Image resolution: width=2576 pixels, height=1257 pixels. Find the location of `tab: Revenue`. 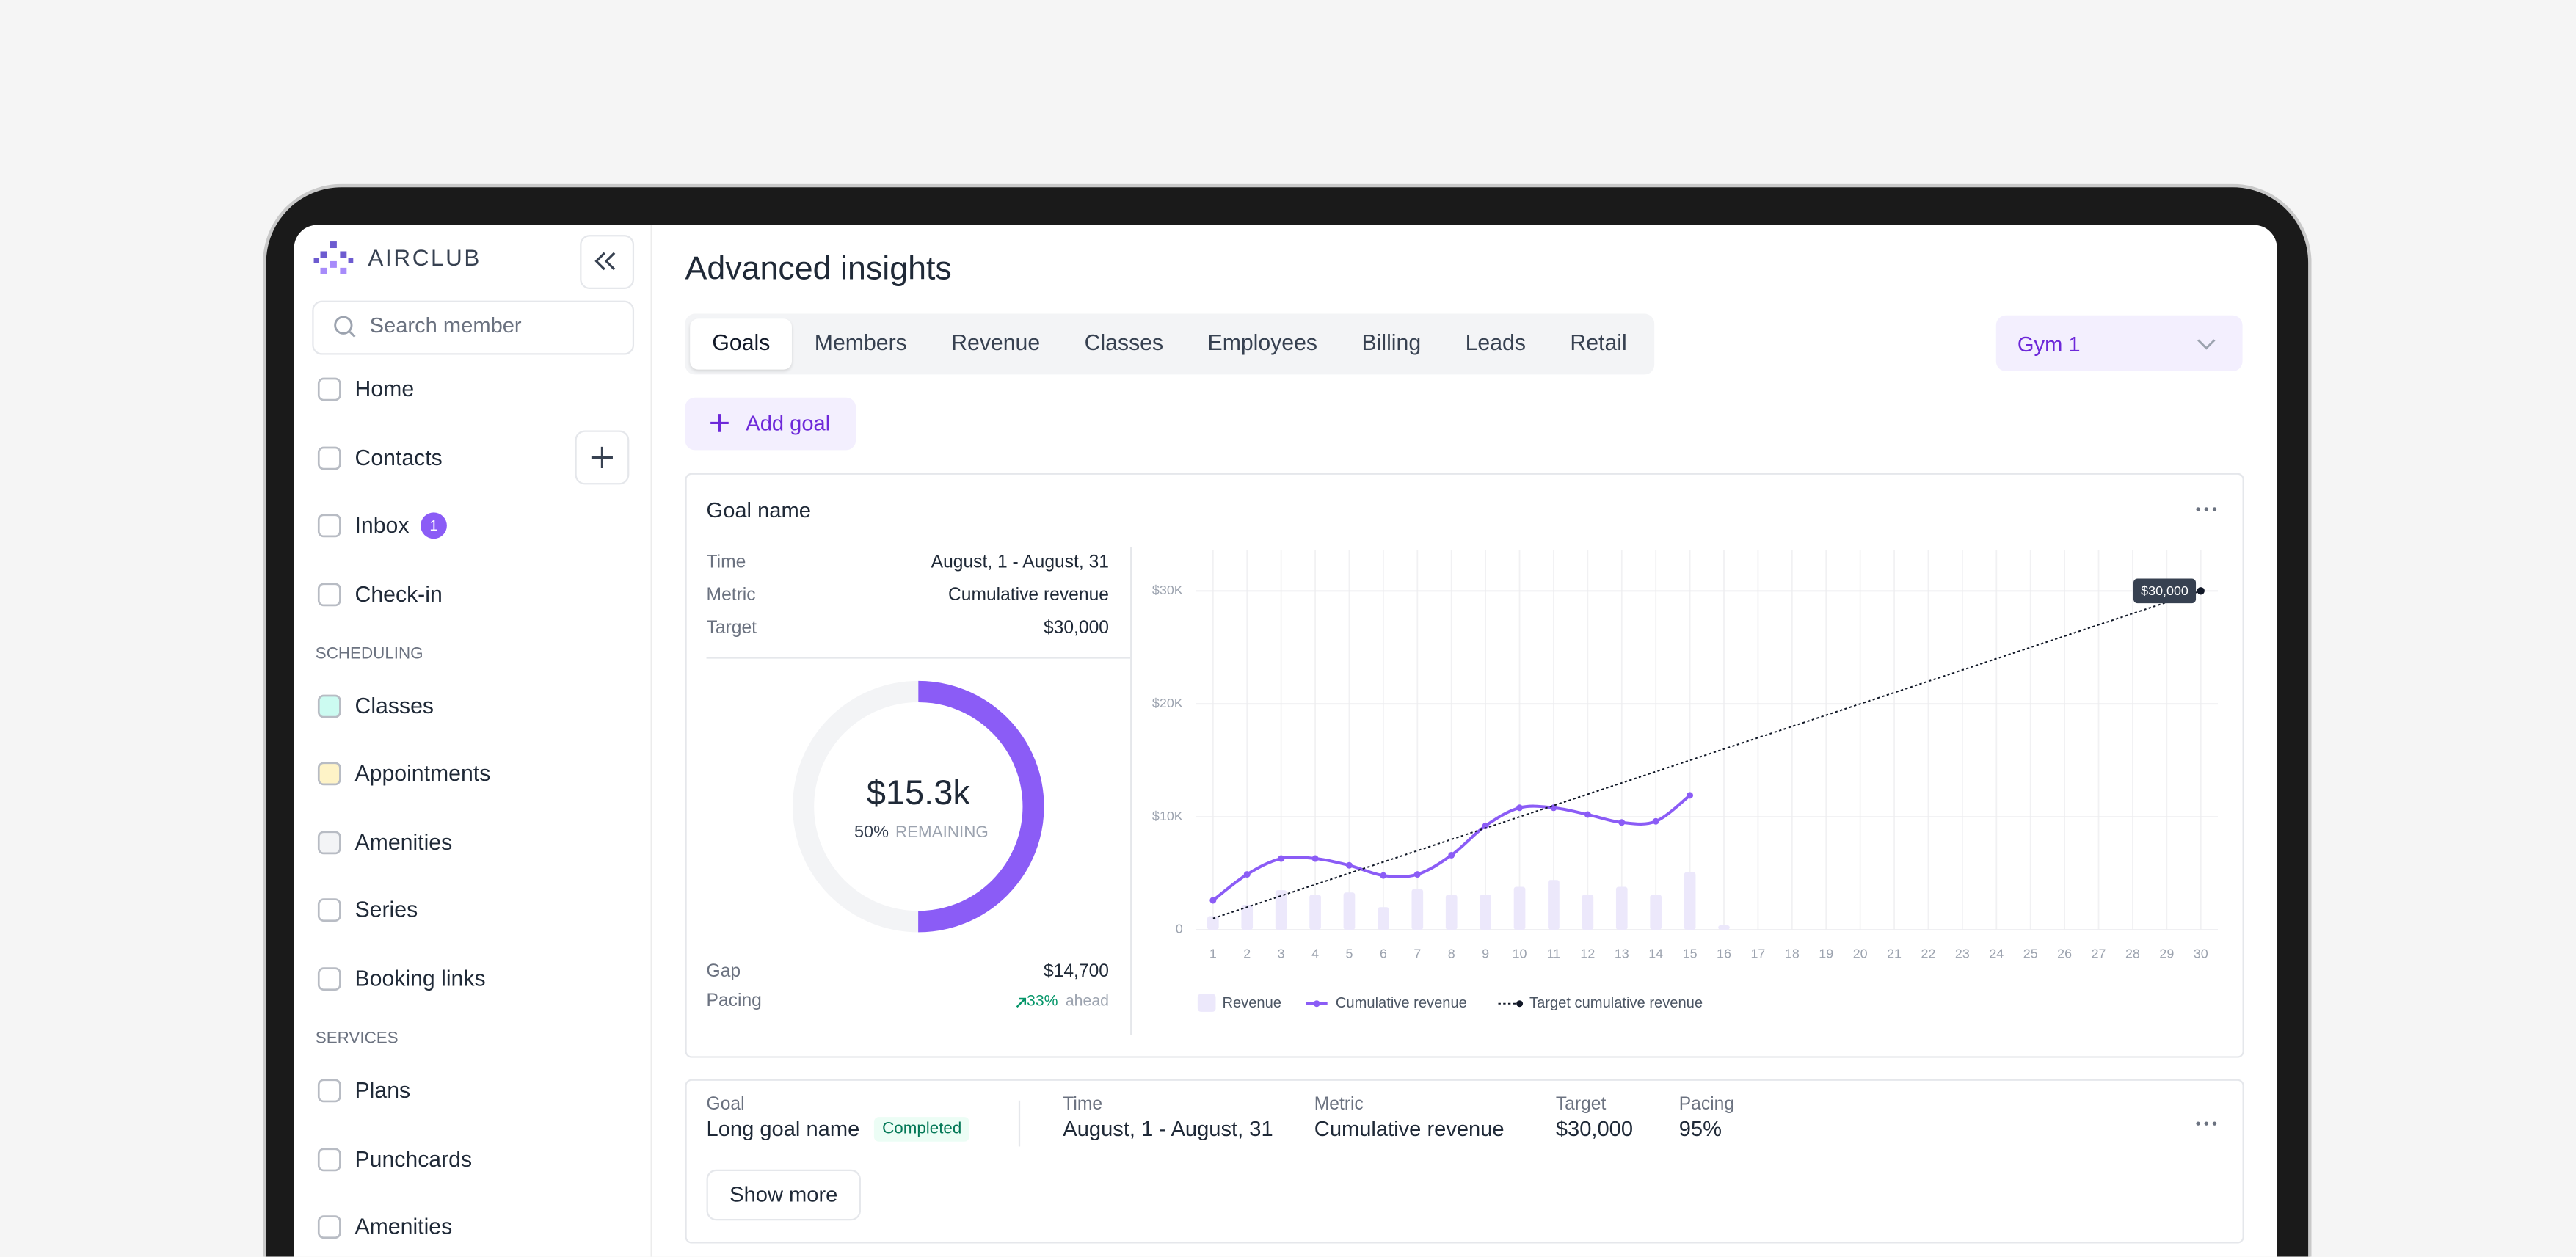

tab: Revenue is located at coordinates (996, 342).